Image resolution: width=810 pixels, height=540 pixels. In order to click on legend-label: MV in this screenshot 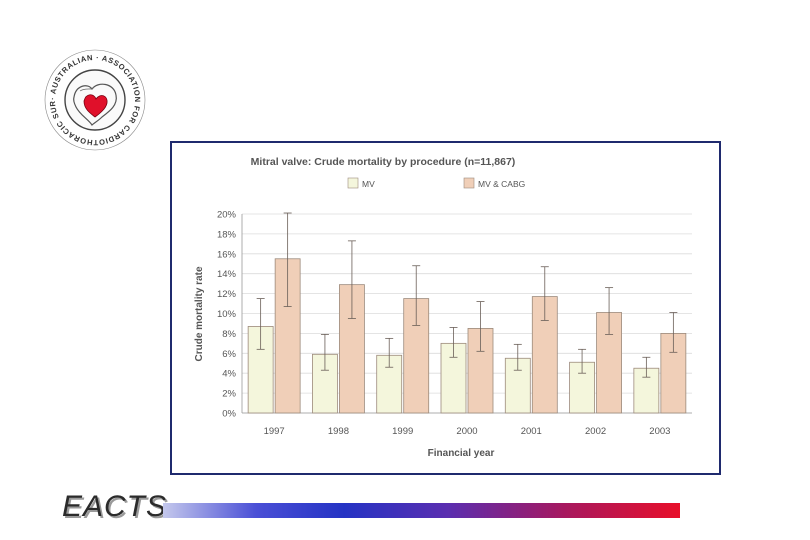, I will do `click(368, 184)`.